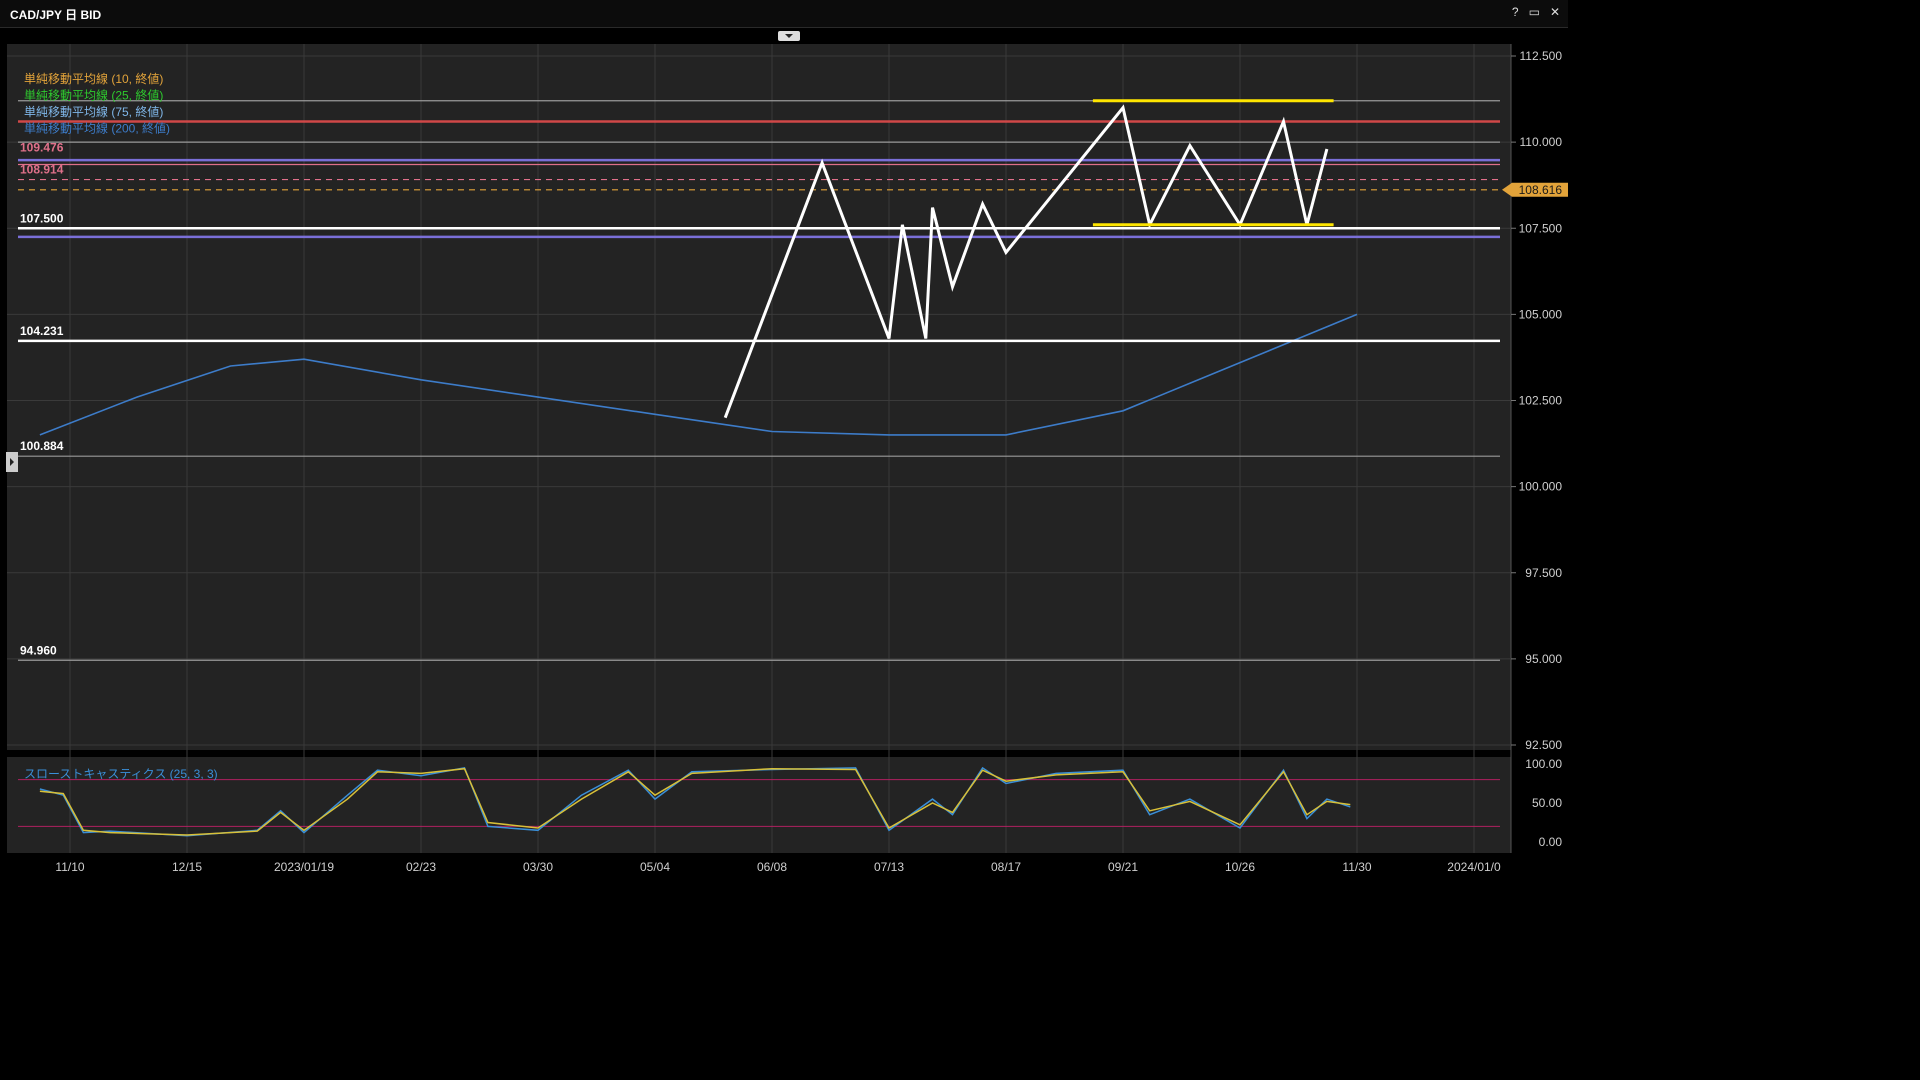  I want to click on window-title: CAD/JPY 日 BID, so click(56, 15).